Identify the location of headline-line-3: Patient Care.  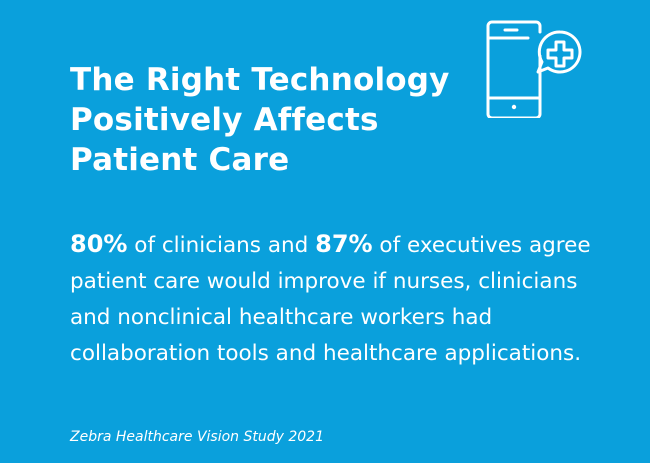
(180, 160).